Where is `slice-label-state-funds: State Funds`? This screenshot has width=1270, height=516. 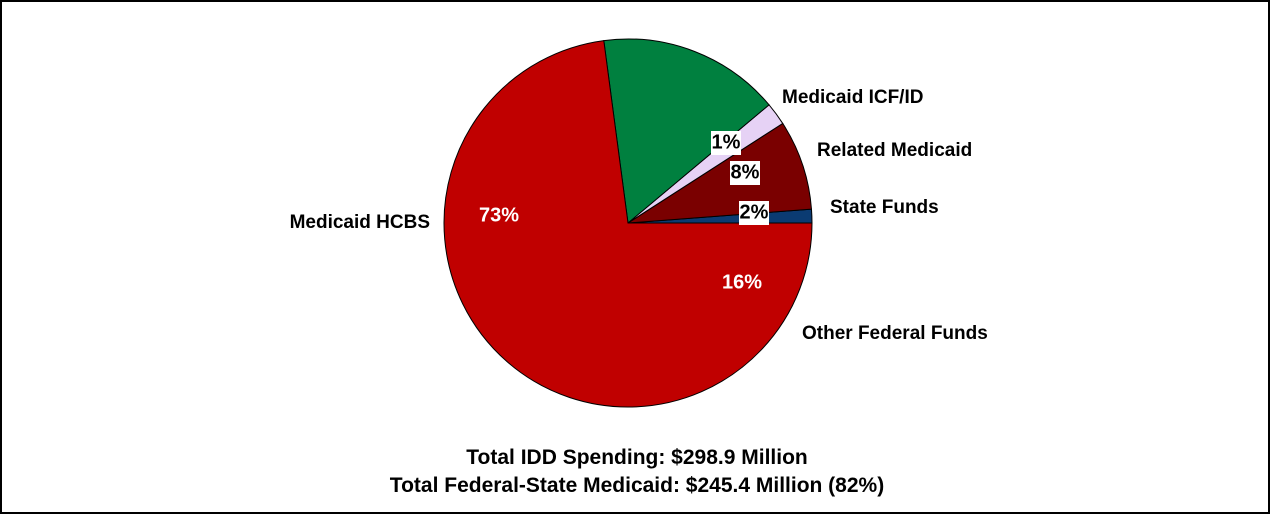 slice-label-state-funds: State Funds is located at coordinates (884, 207).